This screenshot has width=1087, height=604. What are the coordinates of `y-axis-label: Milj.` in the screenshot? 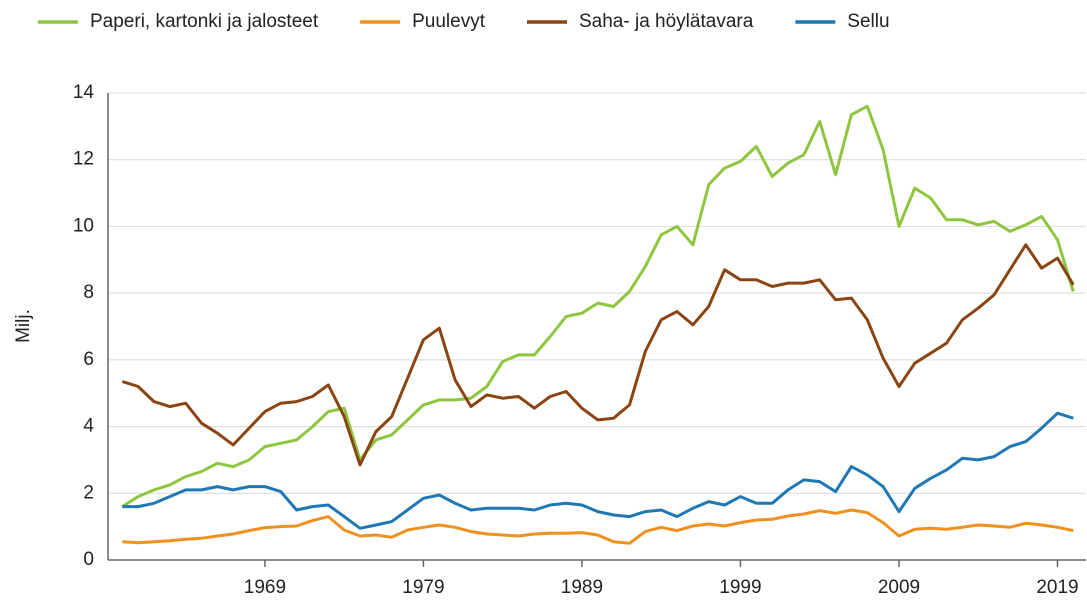 It's located at (23, 326).